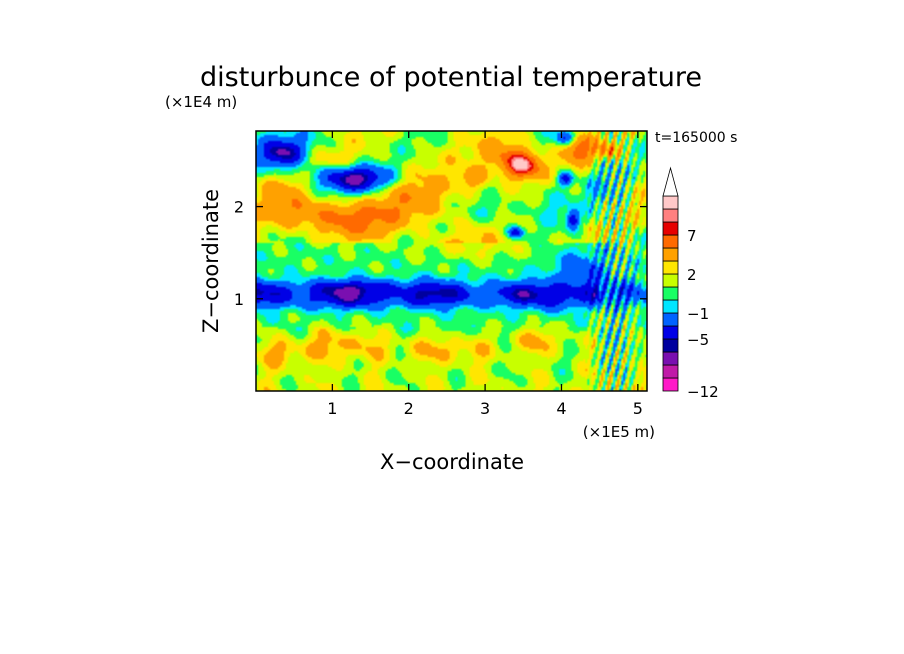 This screenshot has width=904, height=654. Describe the element at coordinates (332, 408) in the screenshot. I see `x-tick-label-0: 1` at that location.